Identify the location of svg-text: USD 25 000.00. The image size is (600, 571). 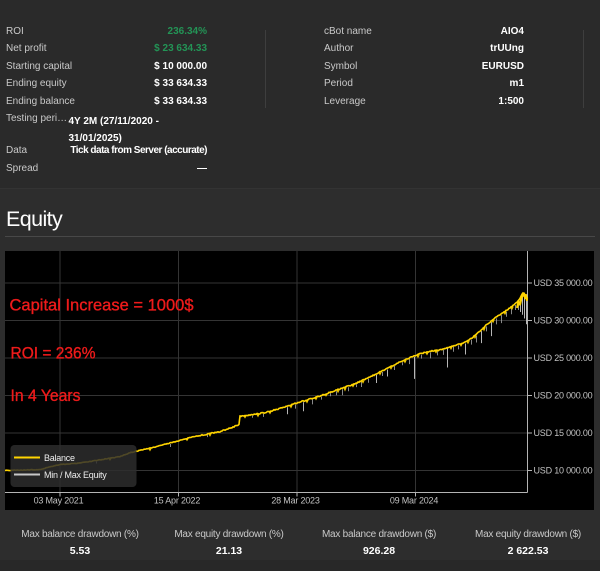
(563, 358).